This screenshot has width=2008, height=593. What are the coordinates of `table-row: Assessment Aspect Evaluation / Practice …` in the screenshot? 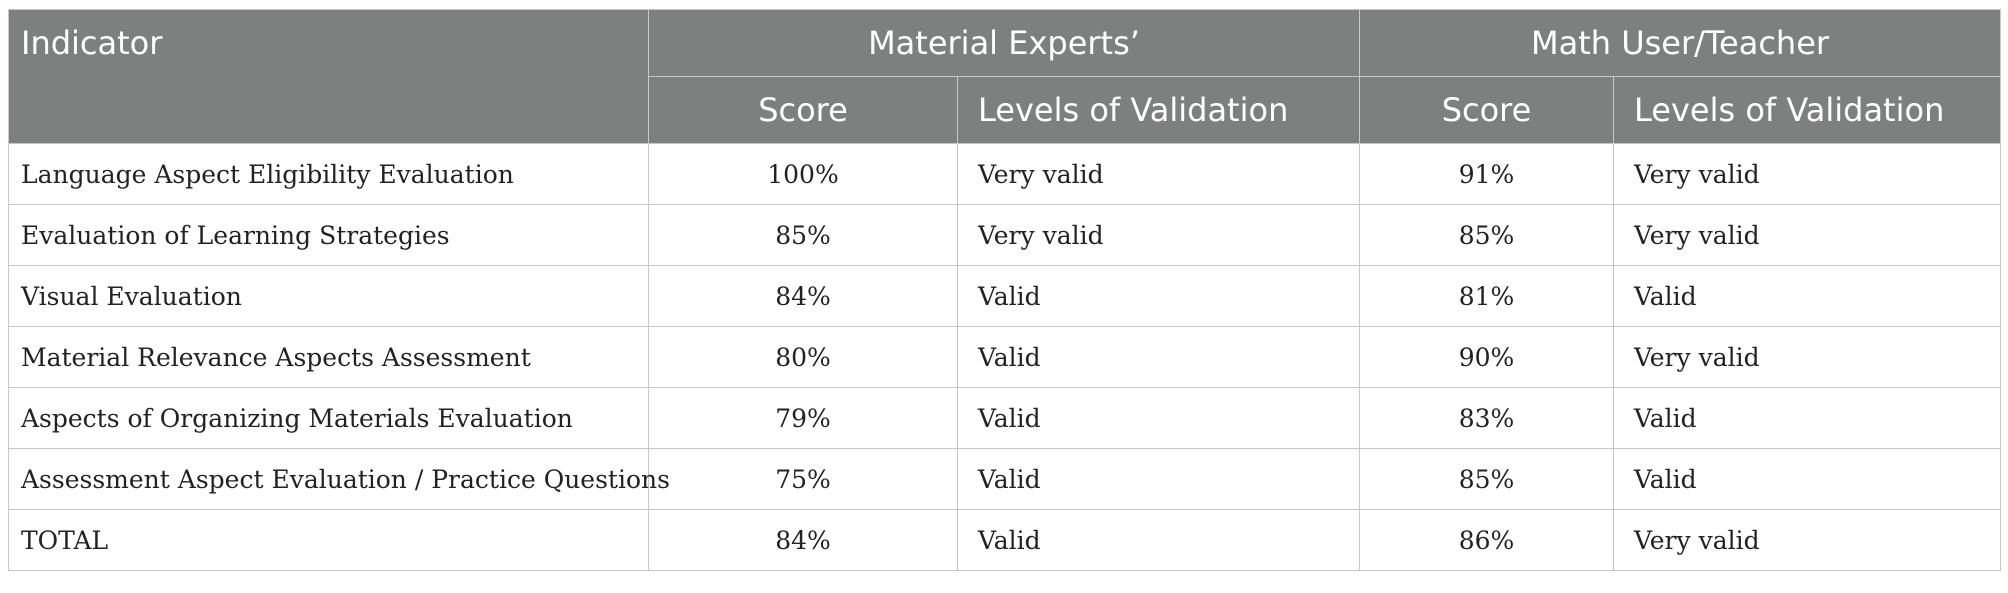 It's located at (1004, 479).